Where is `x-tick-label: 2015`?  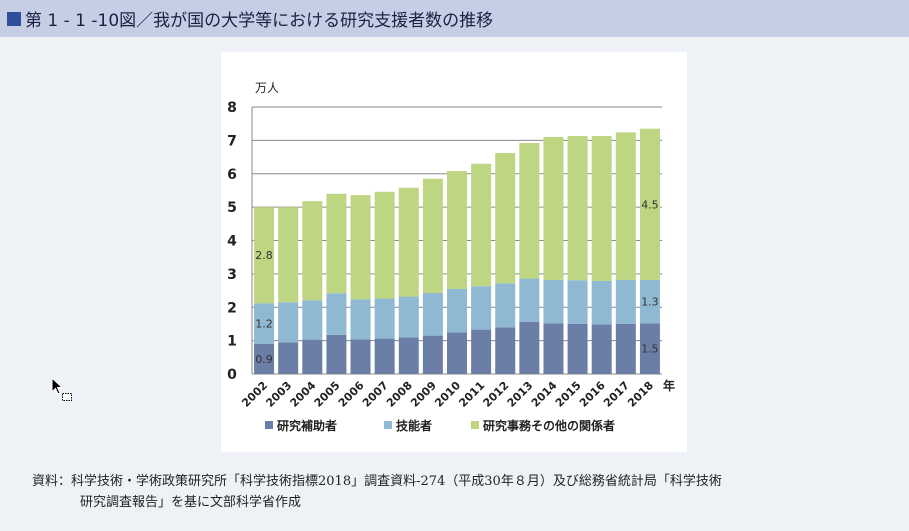
x-tick-label: 2015 is located at coordinates (568, 394).